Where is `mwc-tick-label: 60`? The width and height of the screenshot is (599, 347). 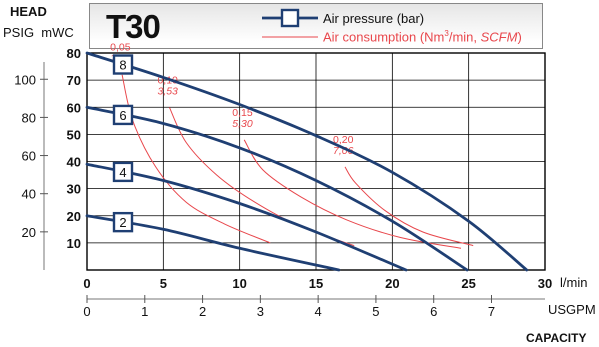
mwc-tick-label: 60 is located at coordinates (74, 107).